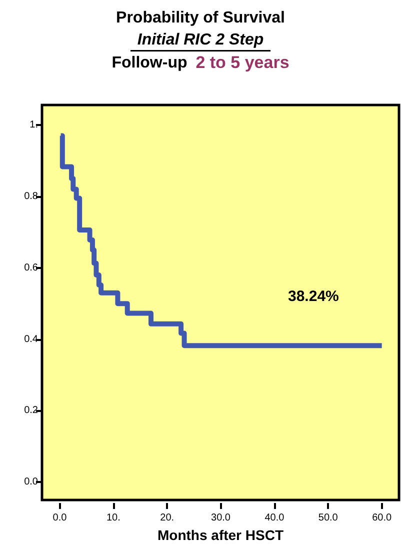 This screenshot has height=548, width=401. What do you see at coordinates (113, 518) in the screenshot?
I see `x-tick-label: 10.` at bounding box center [113, 518].